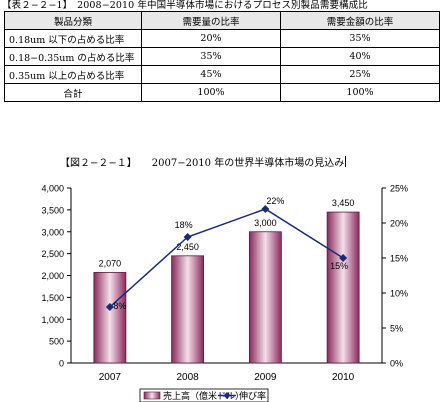 The image size is (443, 402). I want to click on figure-caption: 【図２−２−１】 2007−2010 年の世界半導体市場の見込み, so click(203, 161).